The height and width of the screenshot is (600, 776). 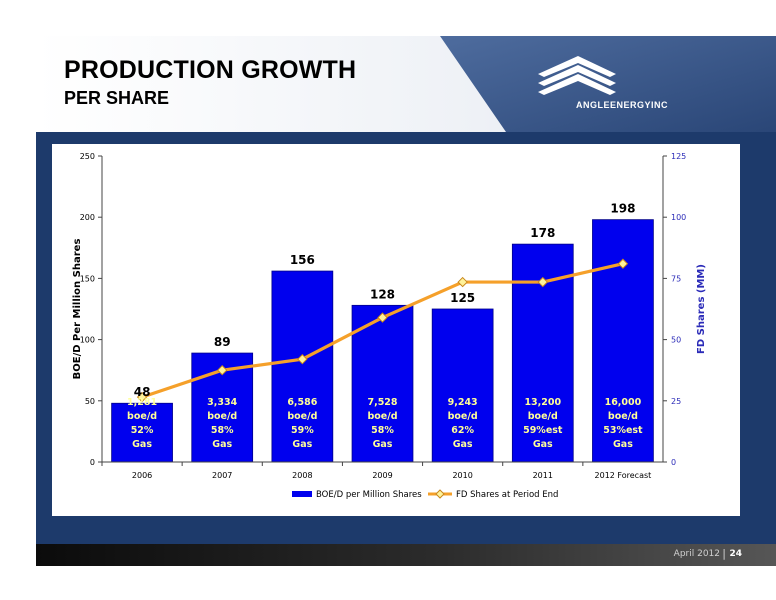 I want to click on bar-2010, so click(x=462, y=385).